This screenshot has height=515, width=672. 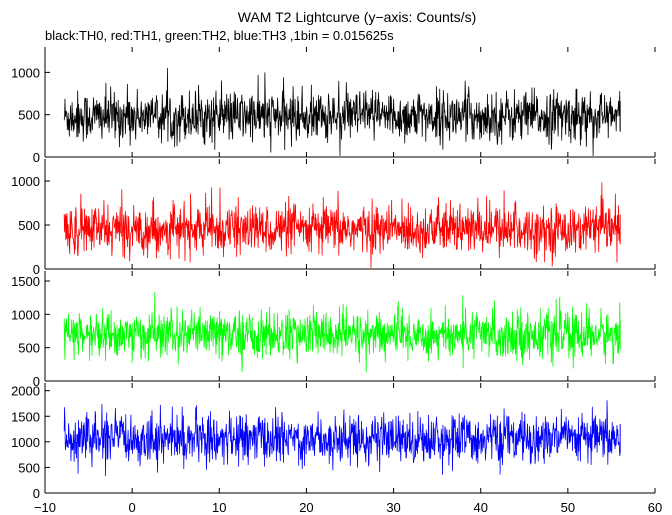 I want to click on x-tick-label: −10, so click(x=45, y=507).